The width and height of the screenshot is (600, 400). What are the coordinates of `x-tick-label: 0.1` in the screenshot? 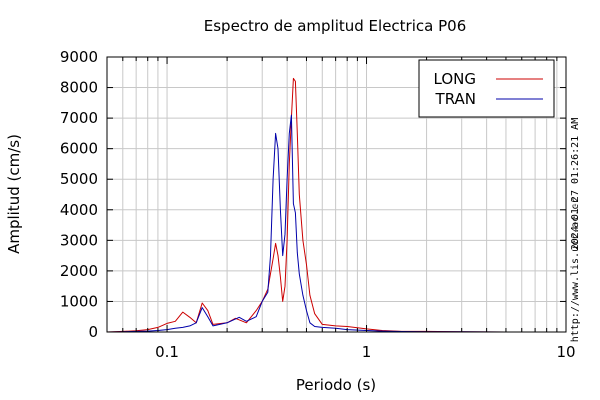 It's located at (167, 352).